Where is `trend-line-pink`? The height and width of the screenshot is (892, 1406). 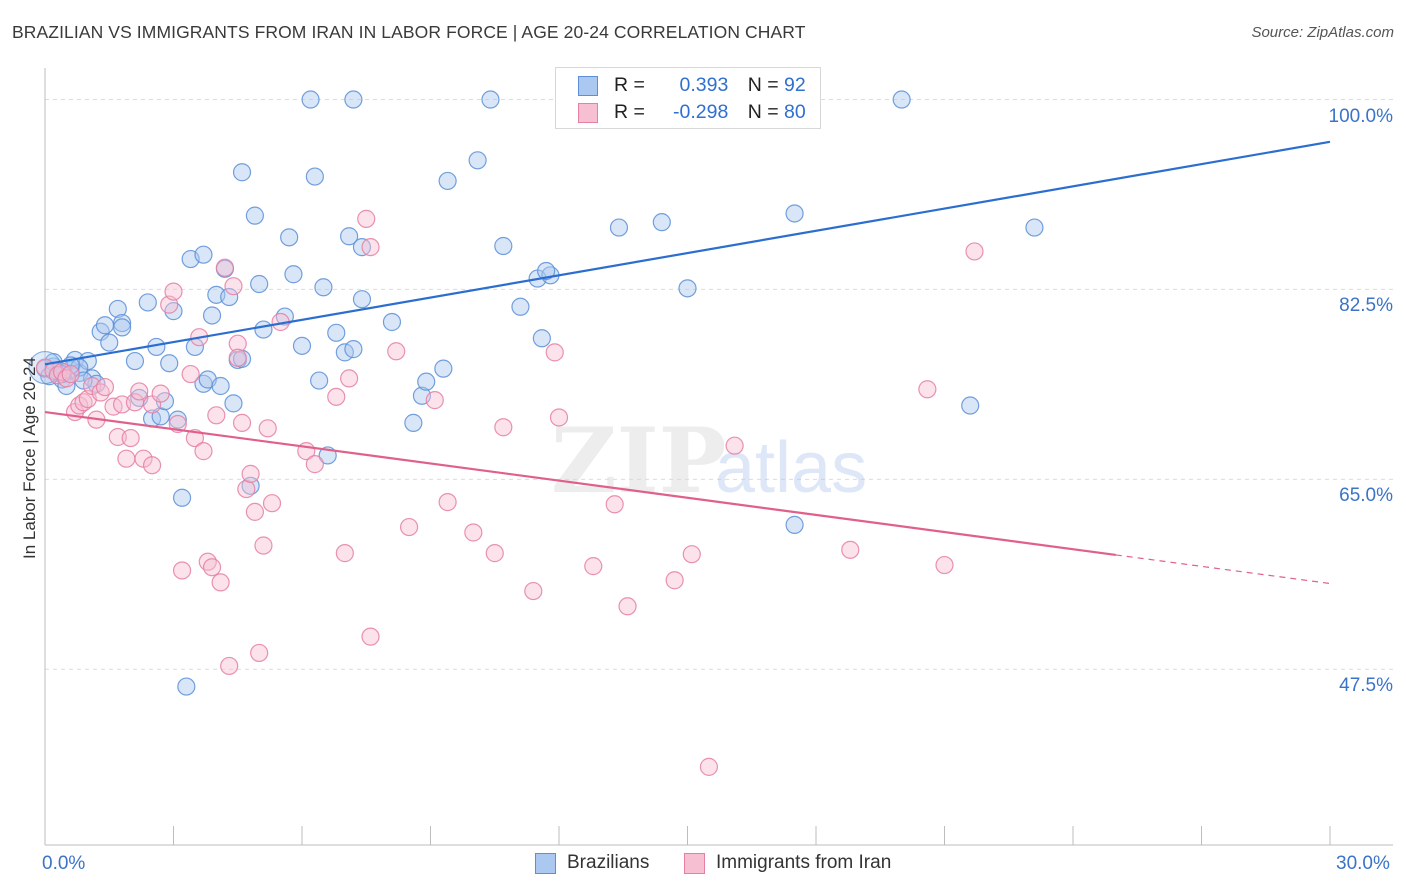
trend-line-pink is located at coordinates (580, 483).